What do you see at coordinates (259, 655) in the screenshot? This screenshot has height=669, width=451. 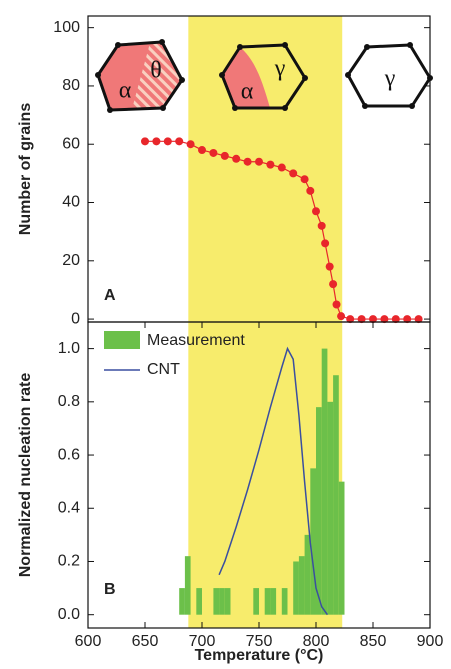 I see `x-axis-label: Temperature (°C)` at bounding box center [259, 655].